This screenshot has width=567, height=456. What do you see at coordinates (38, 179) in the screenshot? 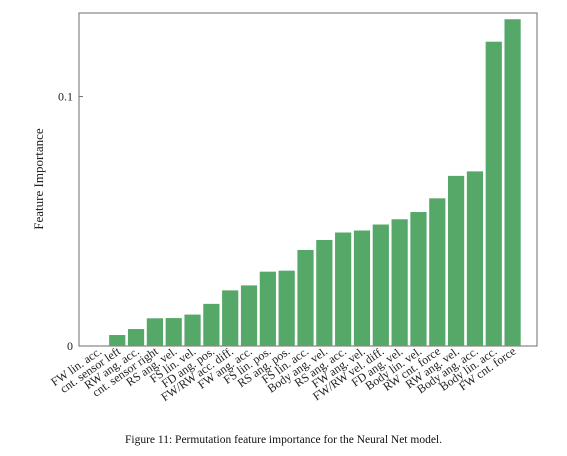
I see `y-axis-label: Feature Importance` at bounding box center [38, 179].